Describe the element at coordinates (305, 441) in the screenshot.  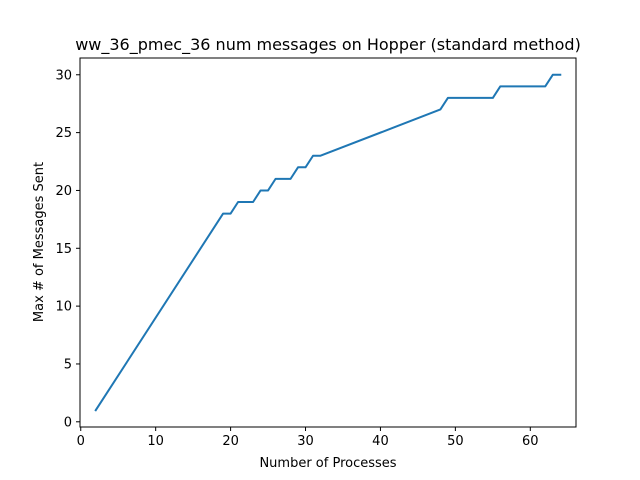
I see `x-tick-label: 30` at that location.